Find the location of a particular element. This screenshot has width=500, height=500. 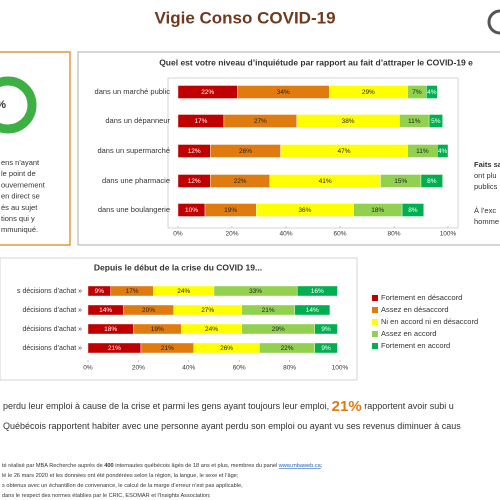

x-tick-label: 0% is located at coordinates (178, 234).